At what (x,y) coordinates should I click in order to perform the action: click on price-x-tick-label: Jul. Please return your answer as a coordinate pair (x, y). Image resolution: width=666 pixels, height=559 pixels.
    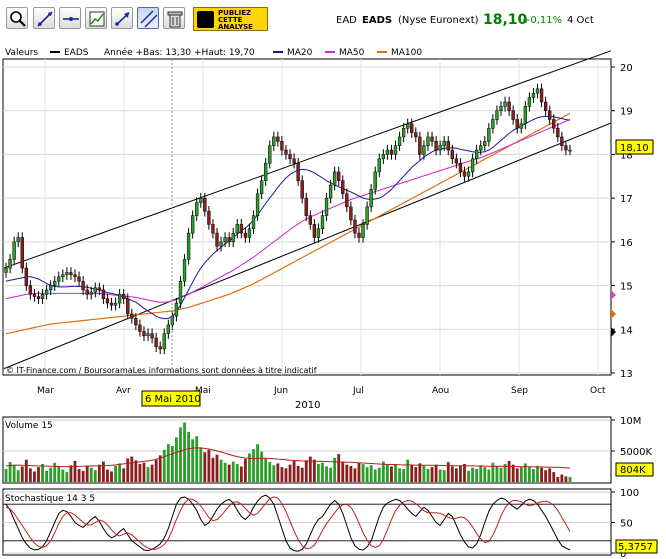
    Looking at the image, I should click on (358, 391).